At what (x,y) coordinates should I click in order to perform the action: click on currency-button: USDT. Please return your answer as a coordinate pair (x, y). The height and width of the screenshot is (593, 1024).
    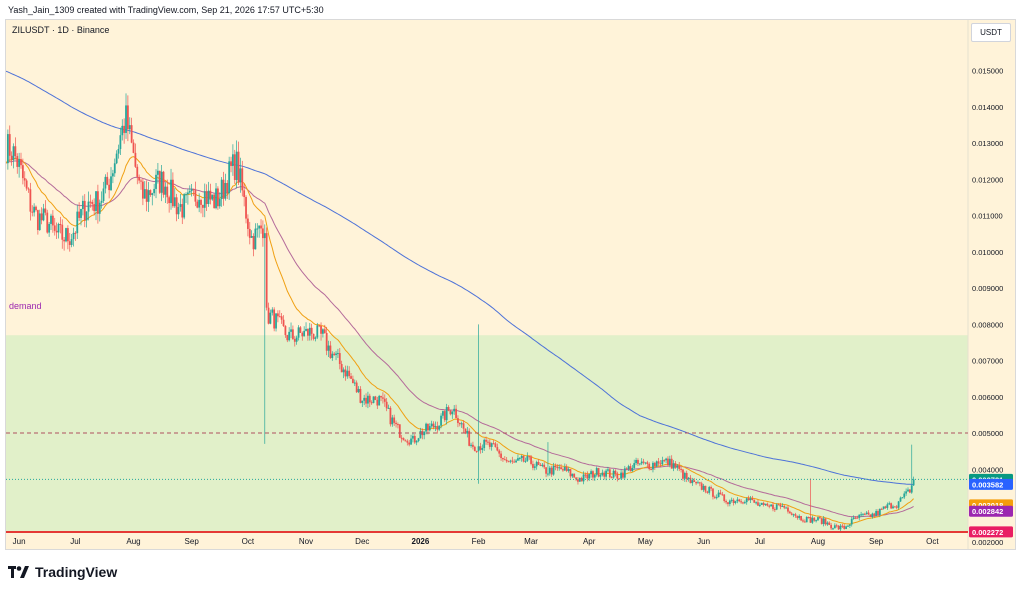
    Looking at the image, I should click on (991, 32).